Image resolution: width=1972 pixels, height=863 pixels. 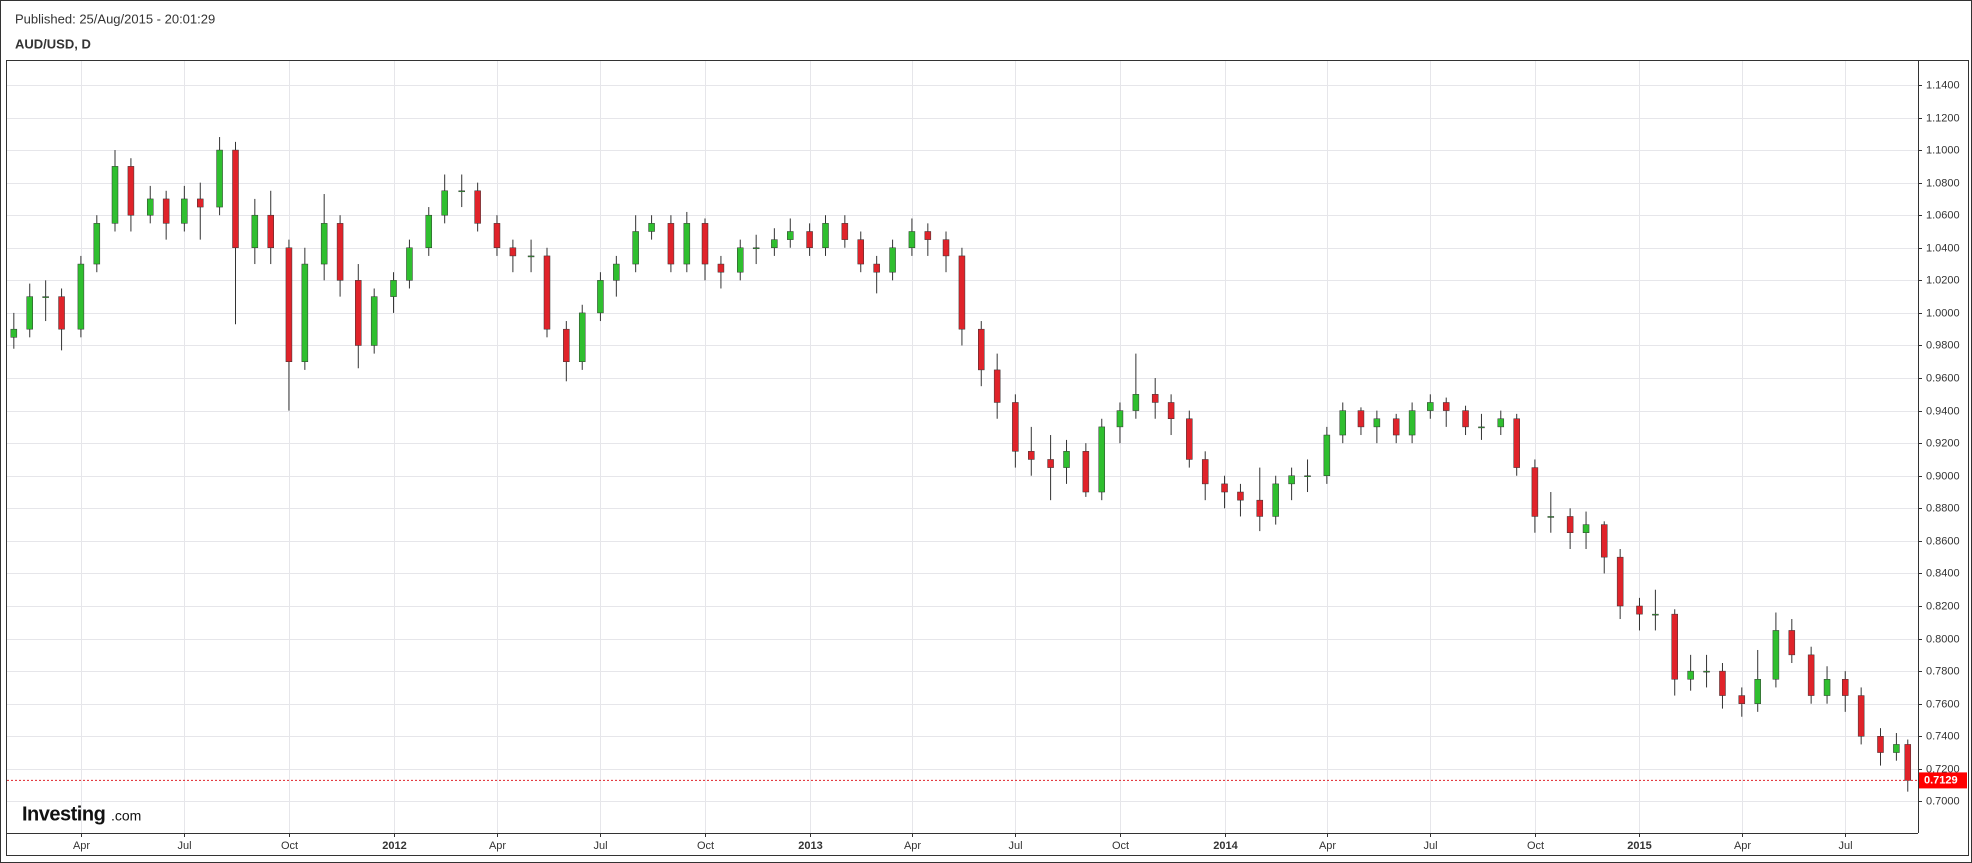 I want to click on y-tick-label: 0.7600, so click(x=1943, y=704).